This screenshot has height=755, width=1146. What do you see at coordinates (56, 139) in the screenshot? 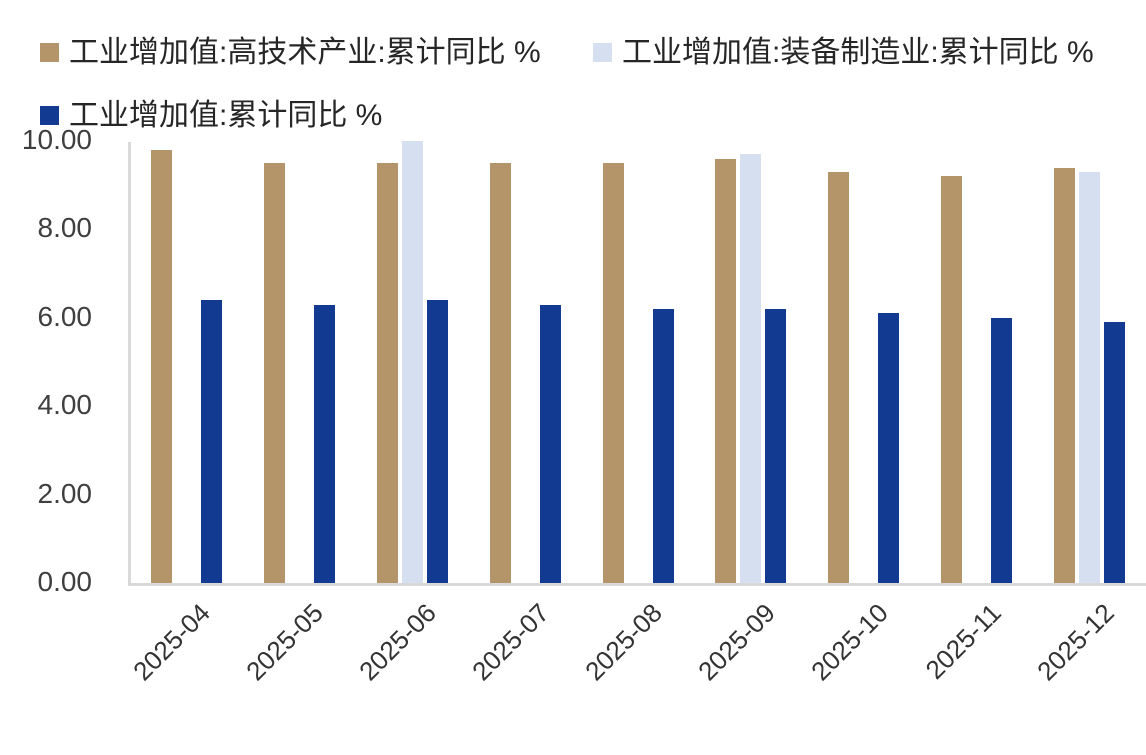
I see `y-tick-label: 10.00` at bounding box center [56, 139].